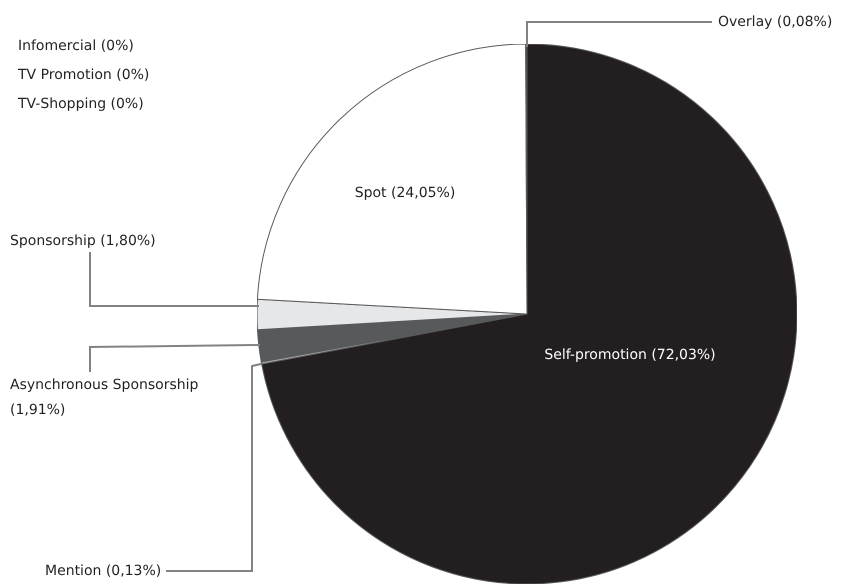  Describe the element at coordinates (630, 355) in the screenshot. I see `slice-label: Self-promotion (72,03%)` at that location.